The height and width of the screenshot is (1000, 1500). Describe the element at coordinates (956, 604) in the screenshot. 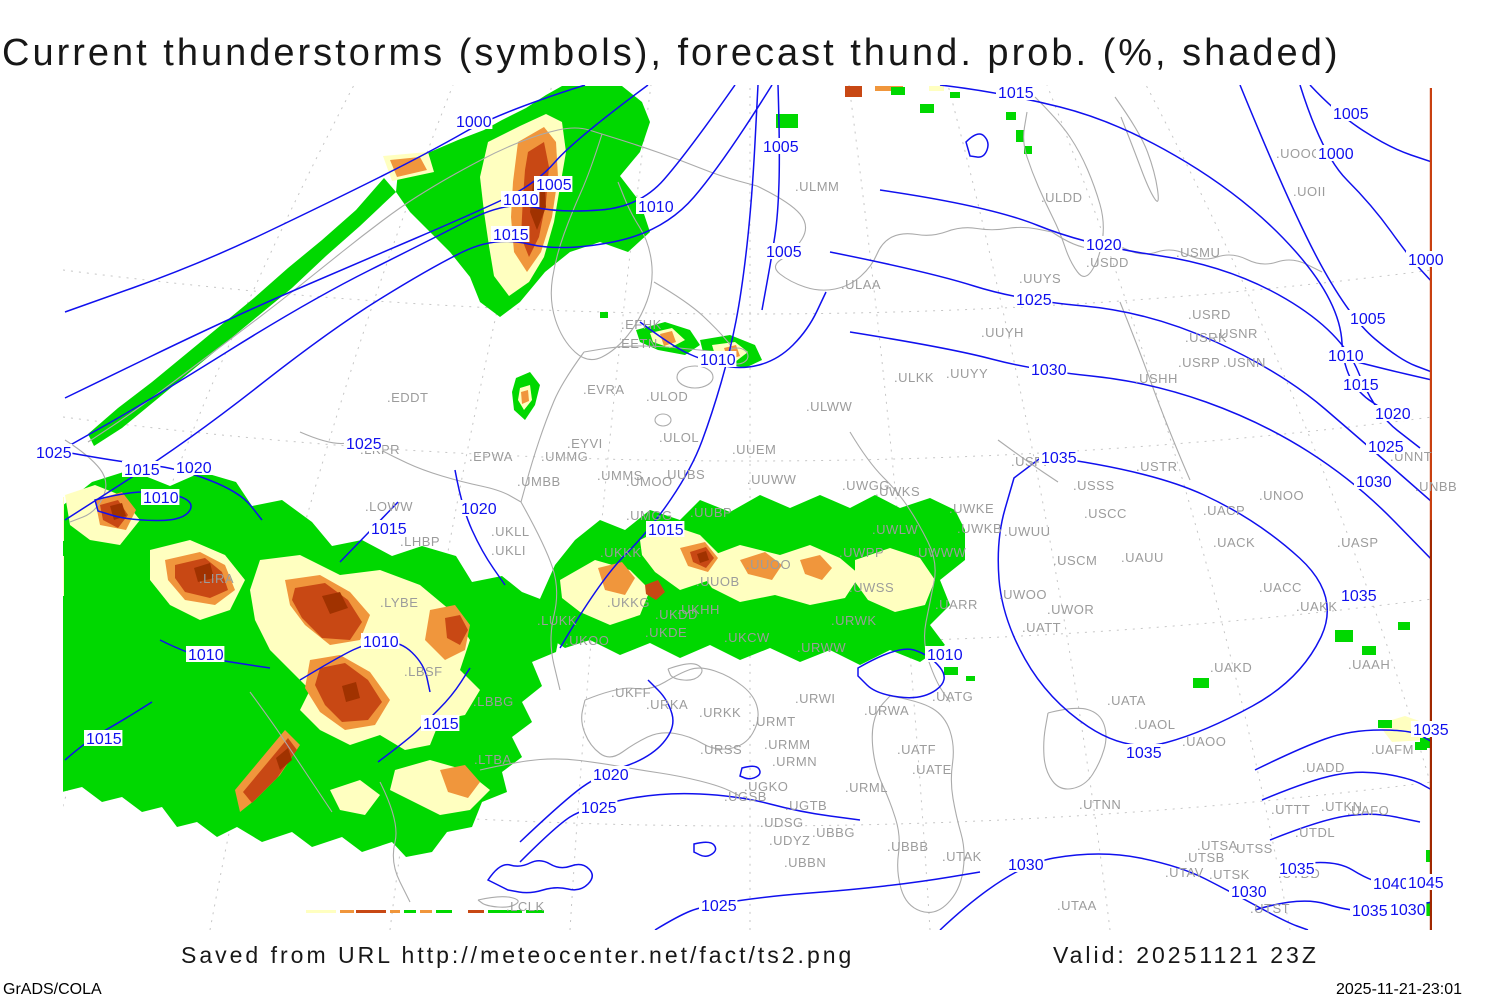

I see `station-label: .UARR` at that location.